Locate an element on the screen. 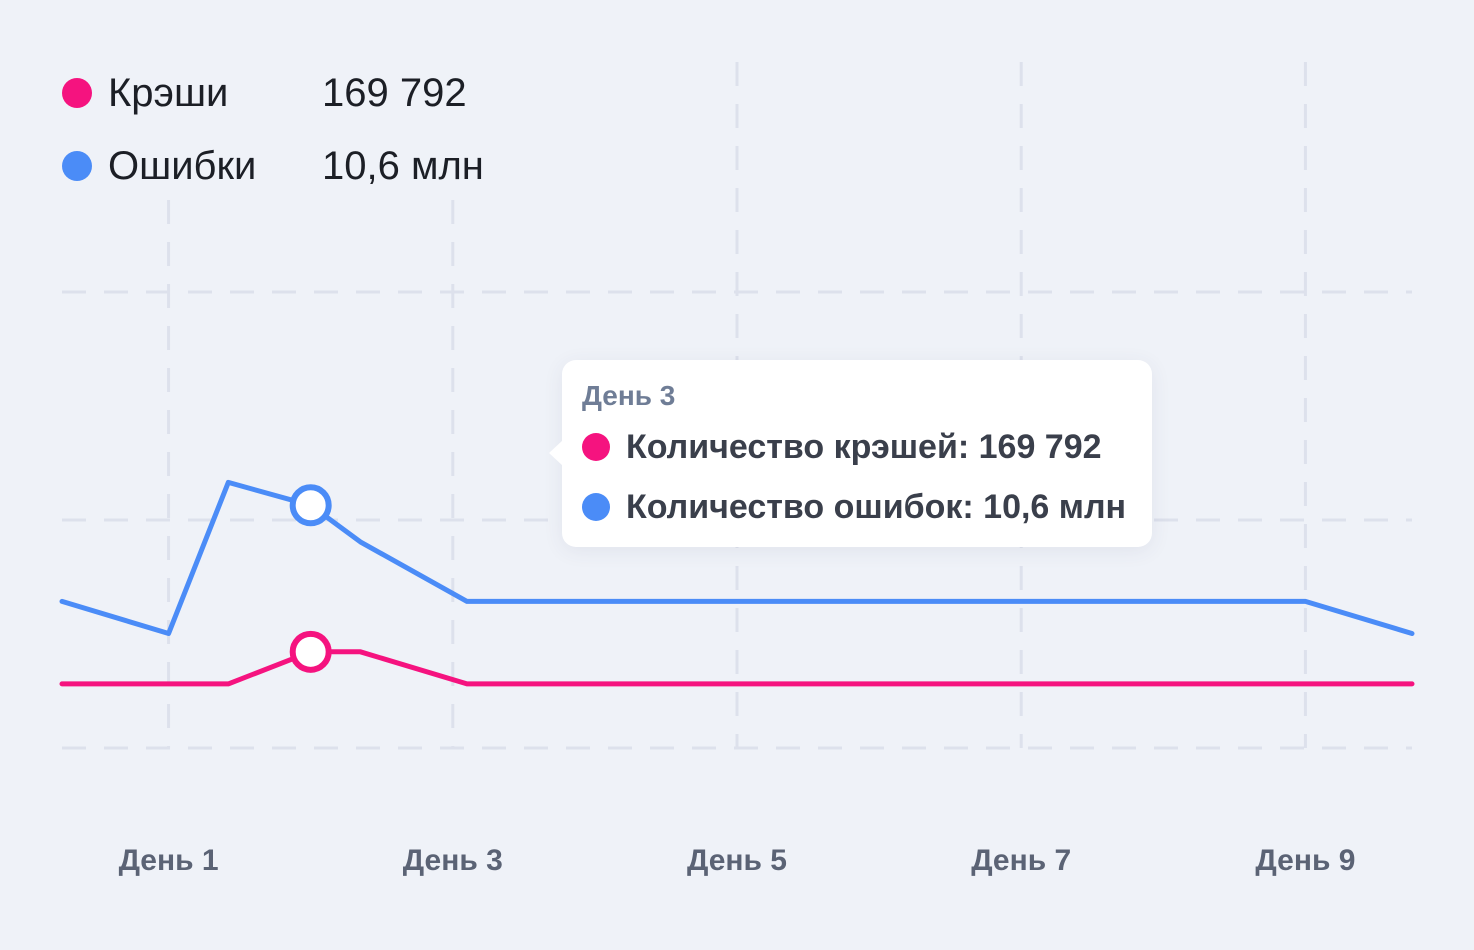  x-tick-label: День 7 is located at coordinates (1021, 860).